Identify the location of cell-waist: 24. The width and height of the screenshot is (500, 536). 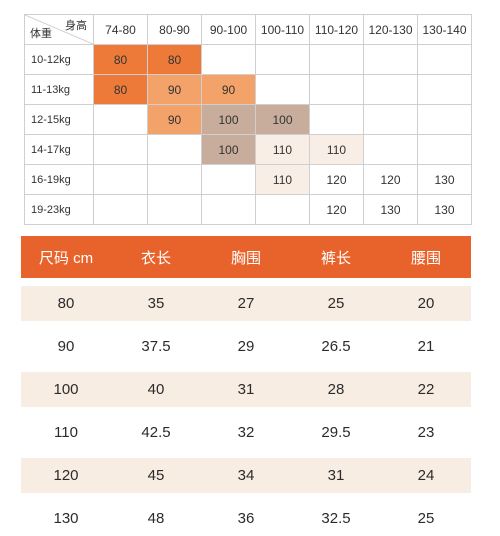
(426, 475).